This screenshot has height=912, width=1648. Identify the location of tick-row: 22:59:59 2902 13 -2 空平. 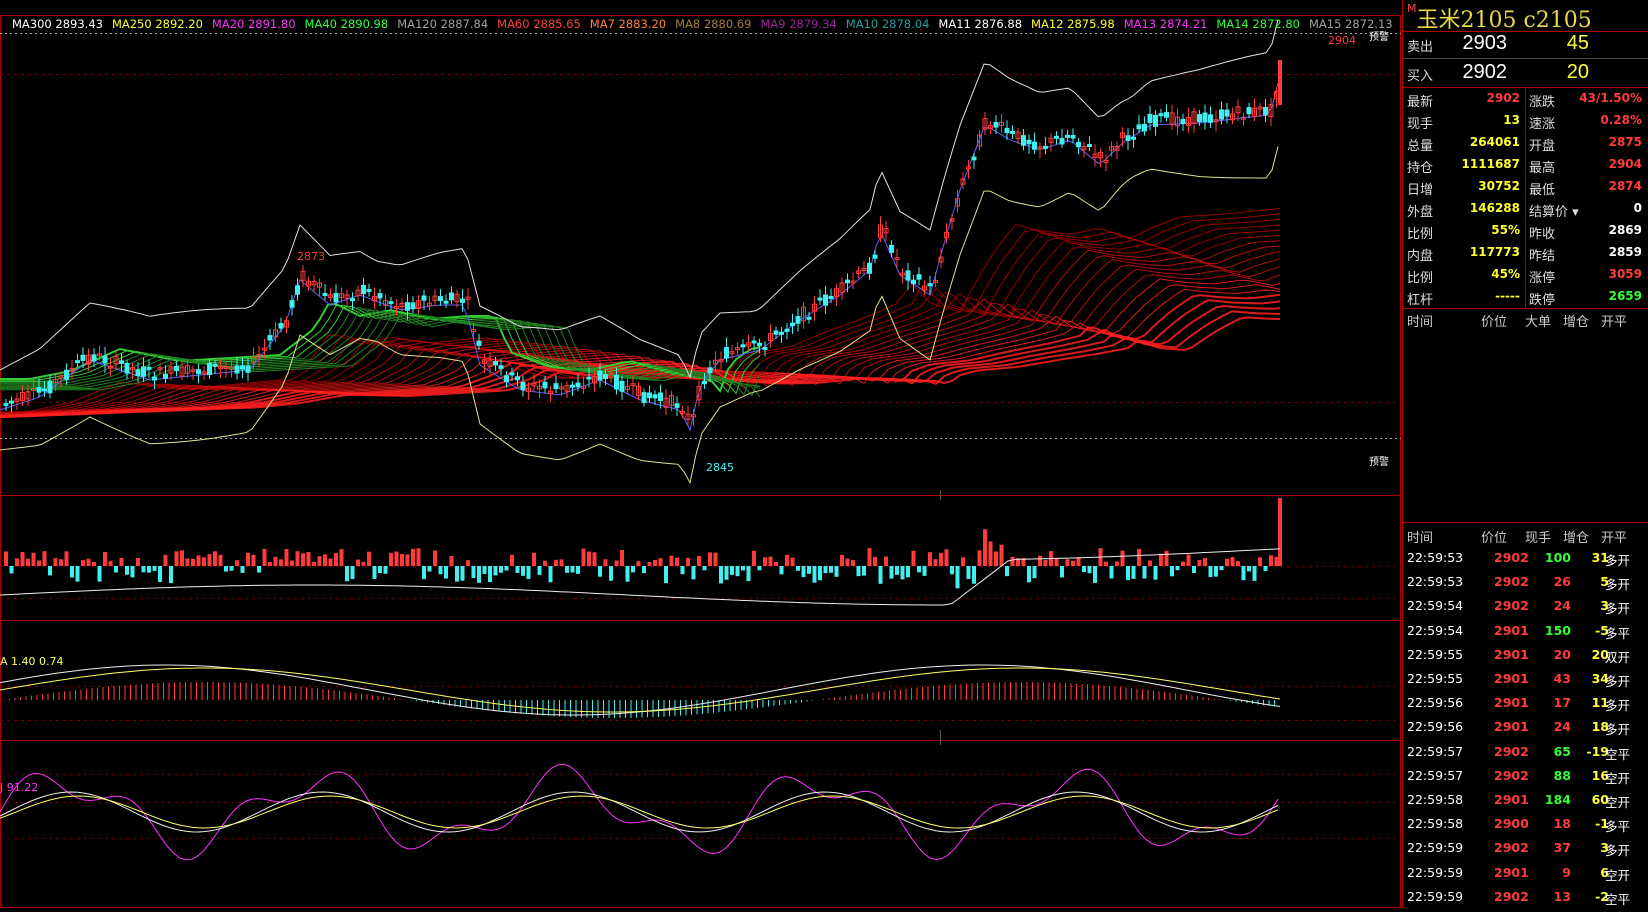
(1525, 897).